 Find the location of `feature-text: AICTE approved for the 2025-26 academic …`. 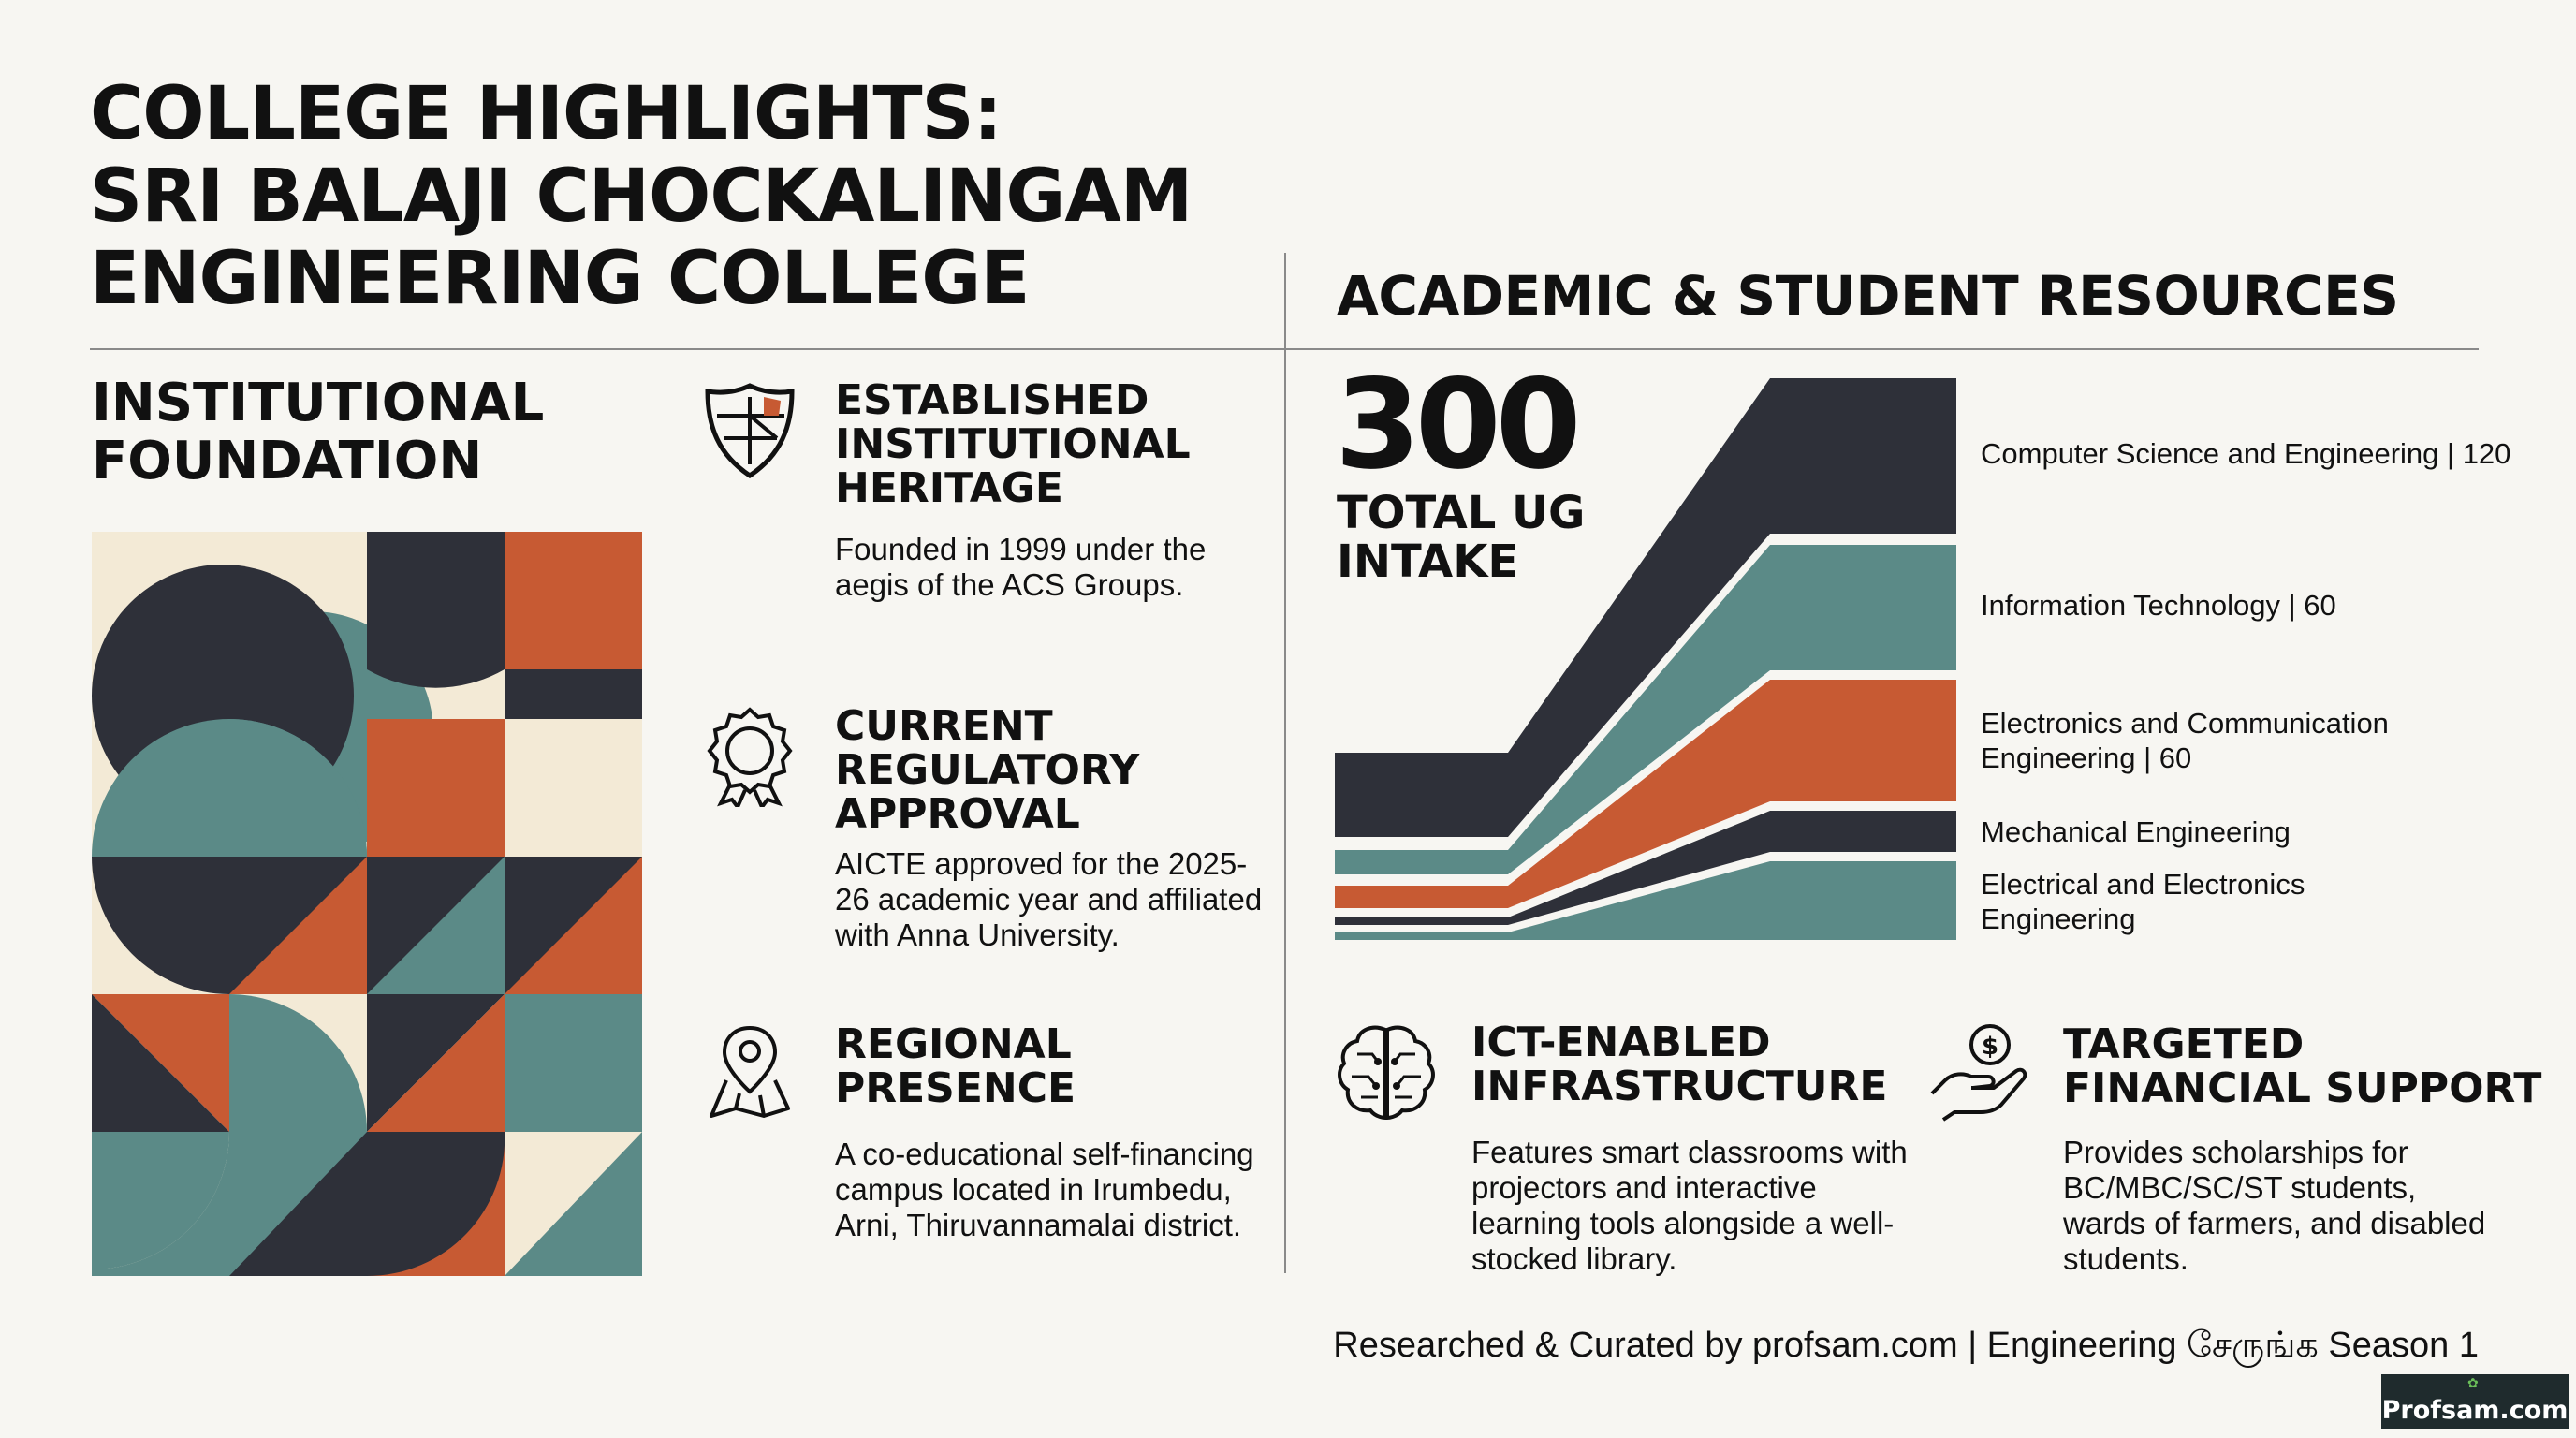

feature-text: AICTE approved for the 2025-26 academic … is located at coordinates (1049, 899).